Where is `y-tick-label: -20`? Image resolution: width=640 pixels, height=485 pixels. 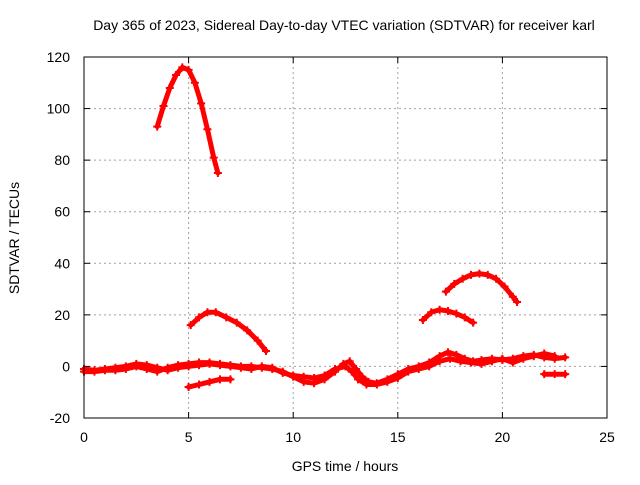 y-tick-label: -20 is located at coordinates (60, 418).